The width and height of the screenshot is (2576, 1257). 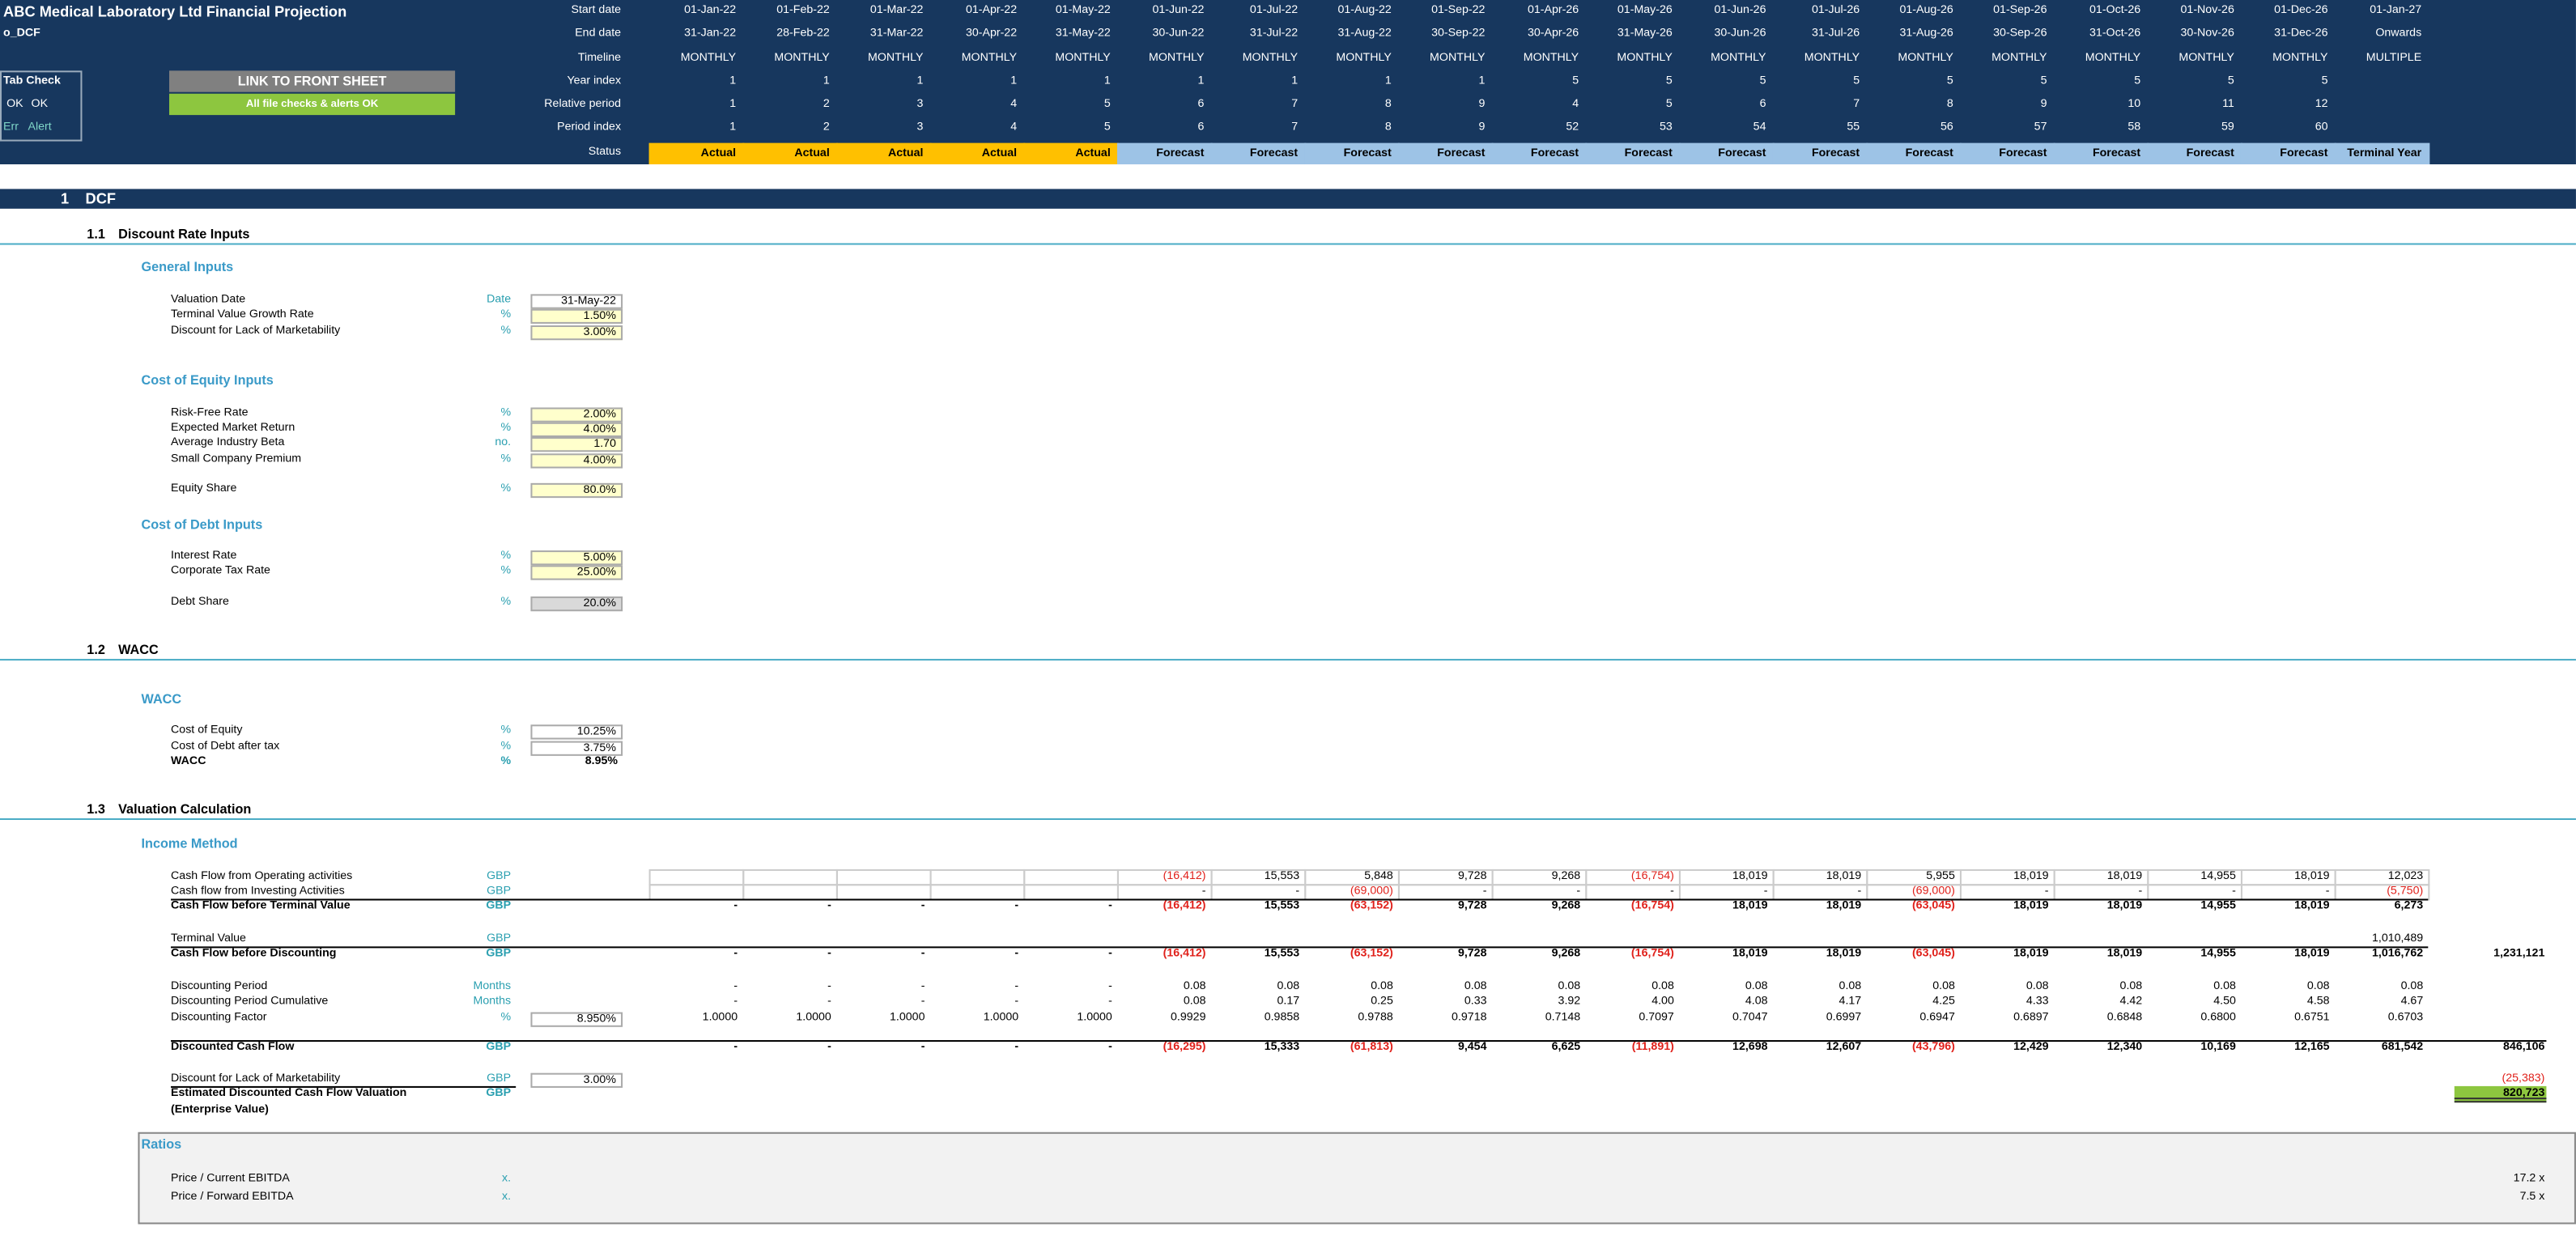 What do you see at coordinates (312, 81) in the screenshot?
I see `button: LINK TO FRONT SHEET` at bounding box center [312, 81].